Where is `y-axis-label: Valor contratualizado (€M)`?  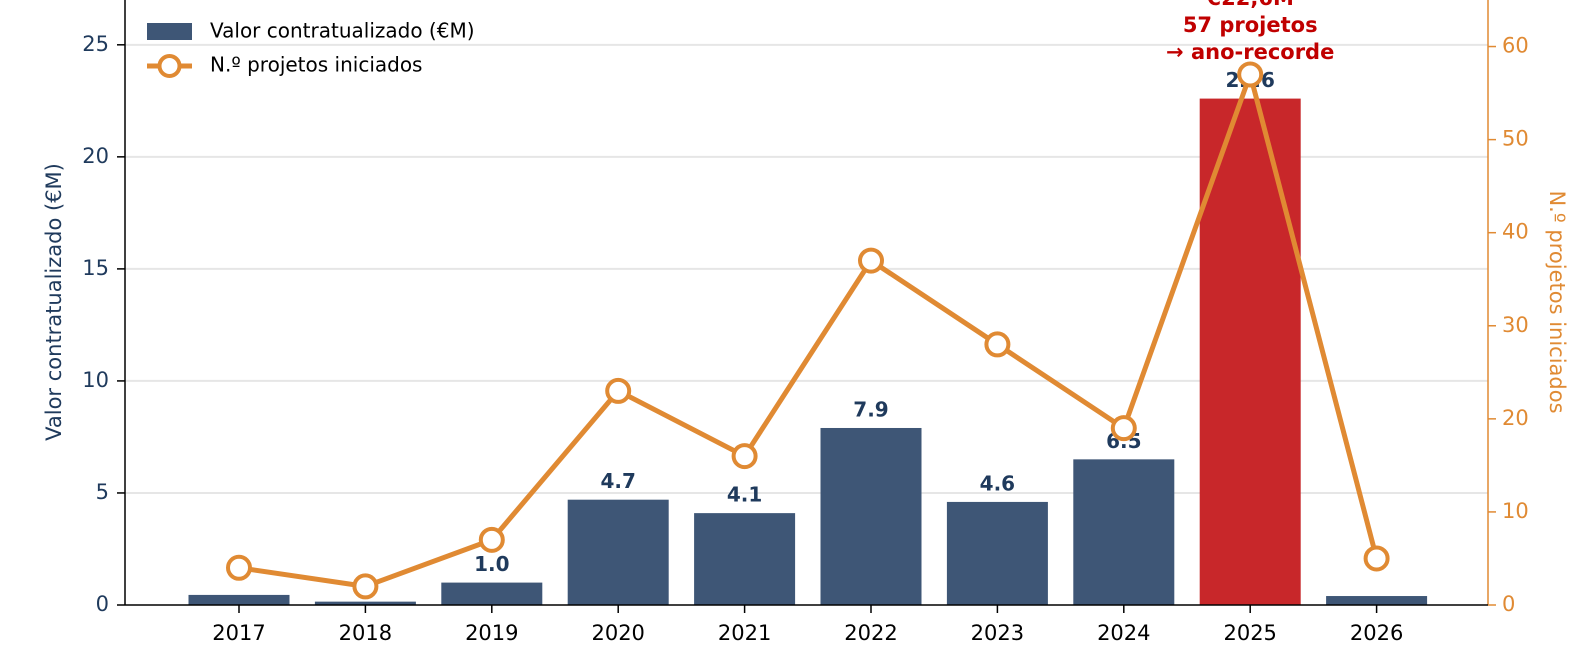
y-axis-label: Valor contratualizado (€M) is located at coordinates (54, 302).